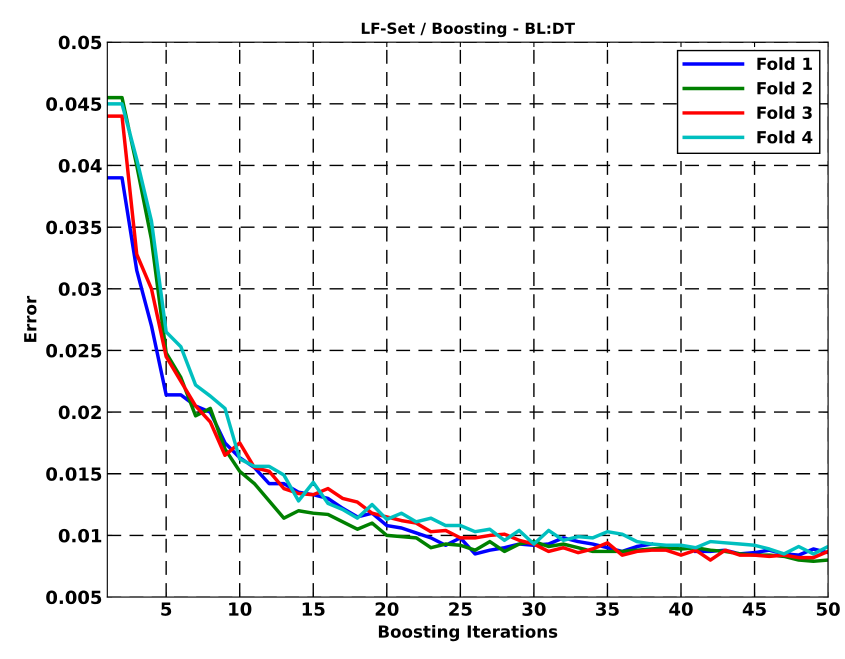 The width and height of the screenshot is (845, 659). I want to click on x-tick-label: 45, so click(754, 609).